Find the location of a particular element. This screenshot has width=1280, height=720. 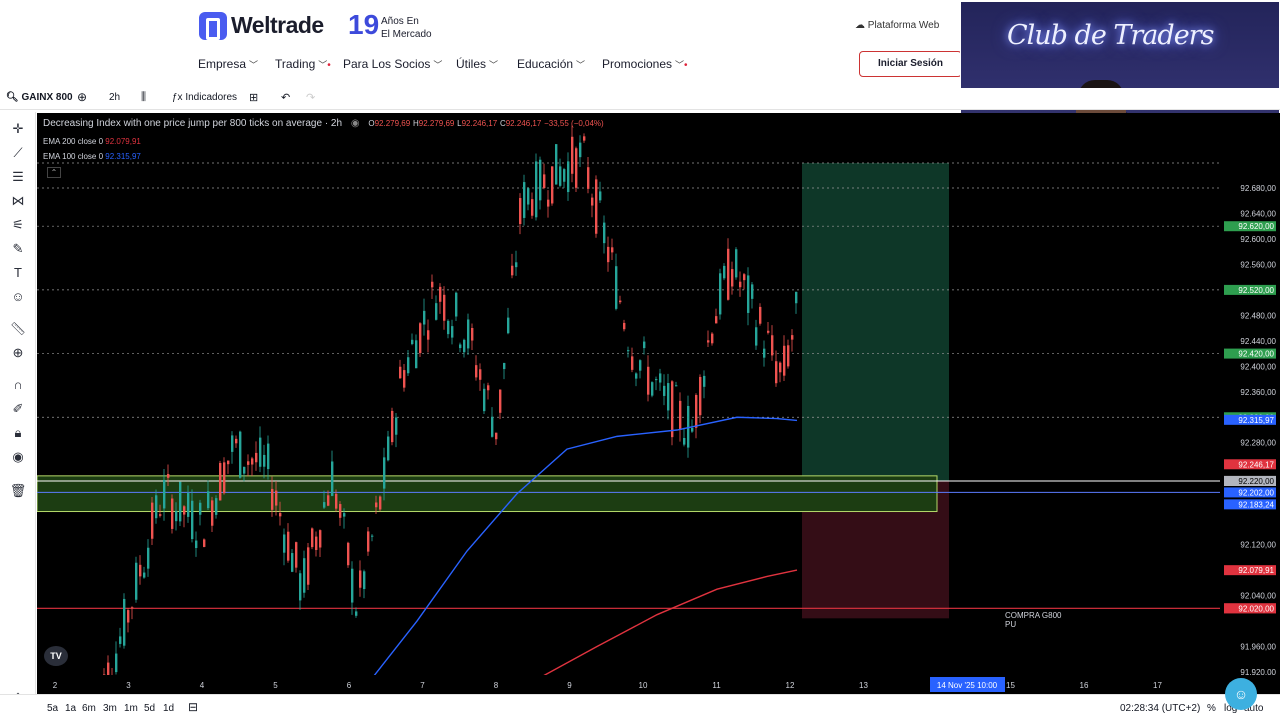

nav-educacion: Educación ﹀ is located at coordinates (551, 64).